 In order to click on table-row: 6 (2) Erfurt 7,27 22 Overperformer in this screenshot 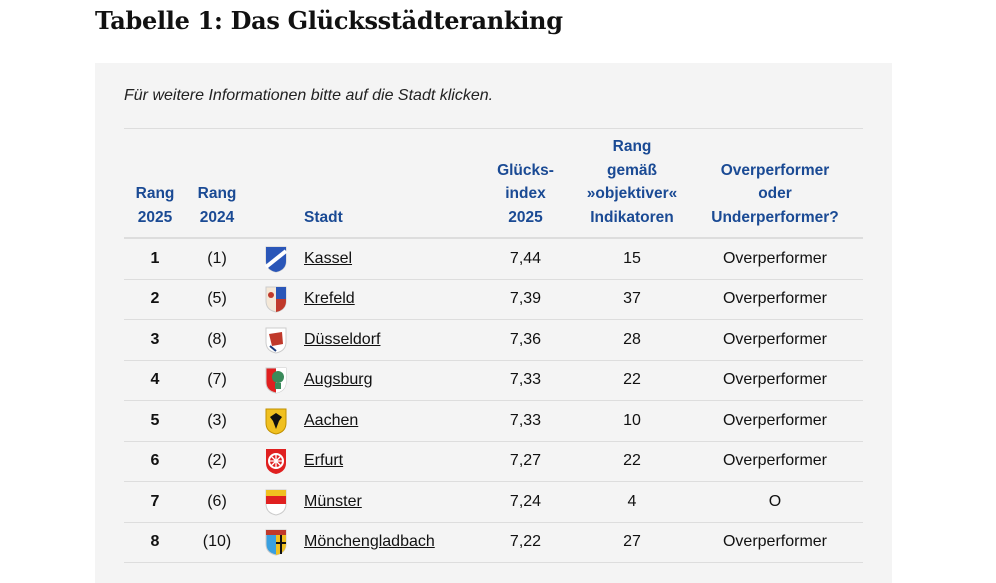, I will do `click(493, 461)`.